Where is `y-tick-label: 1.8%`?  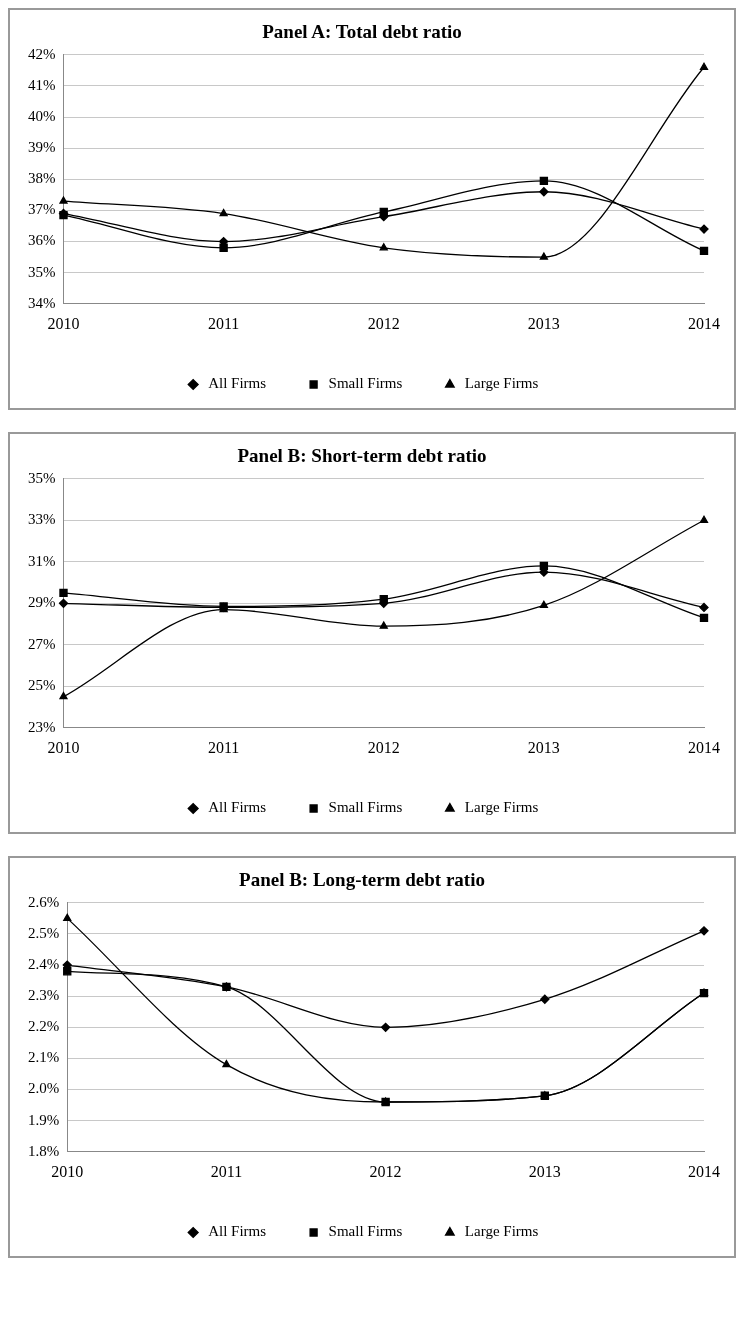 y-tick-label: 1.8% is located at coordinates (44, 1150).